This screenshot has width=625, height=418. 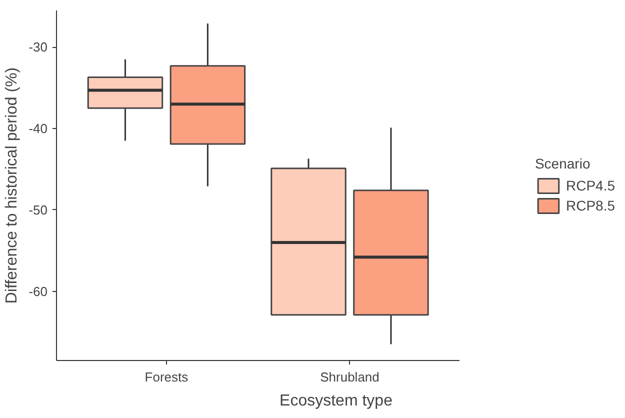 I want to click on y-tick-label: -60, so click(x=38, y=291).